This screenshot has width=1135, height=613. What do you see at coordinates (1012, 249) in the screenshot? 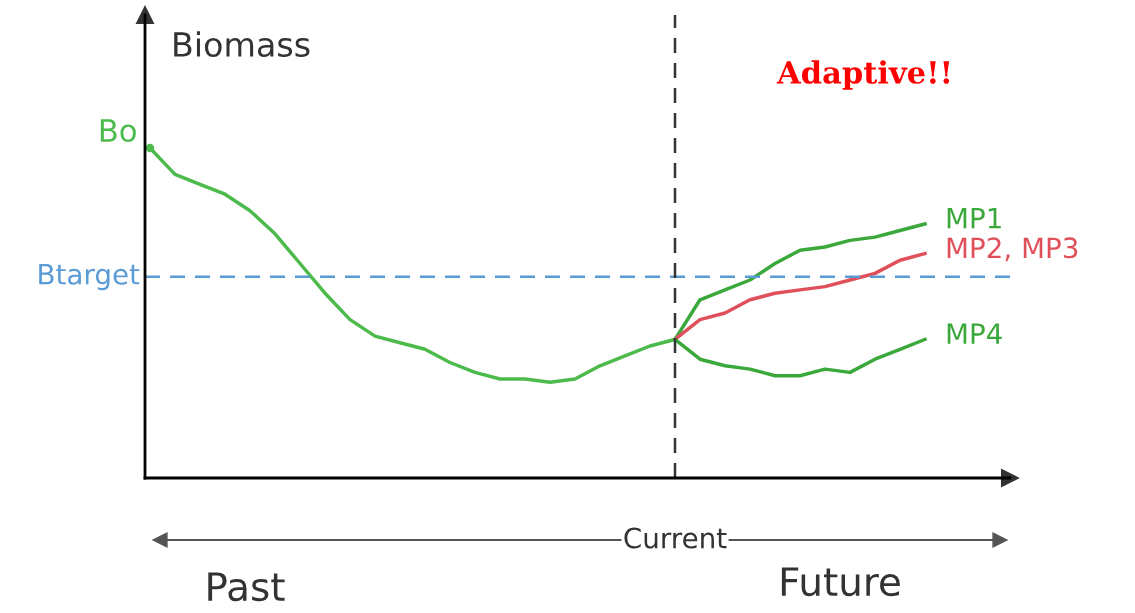
I see `series-label: MP2, MP3` at bounding box center [1012, 249].